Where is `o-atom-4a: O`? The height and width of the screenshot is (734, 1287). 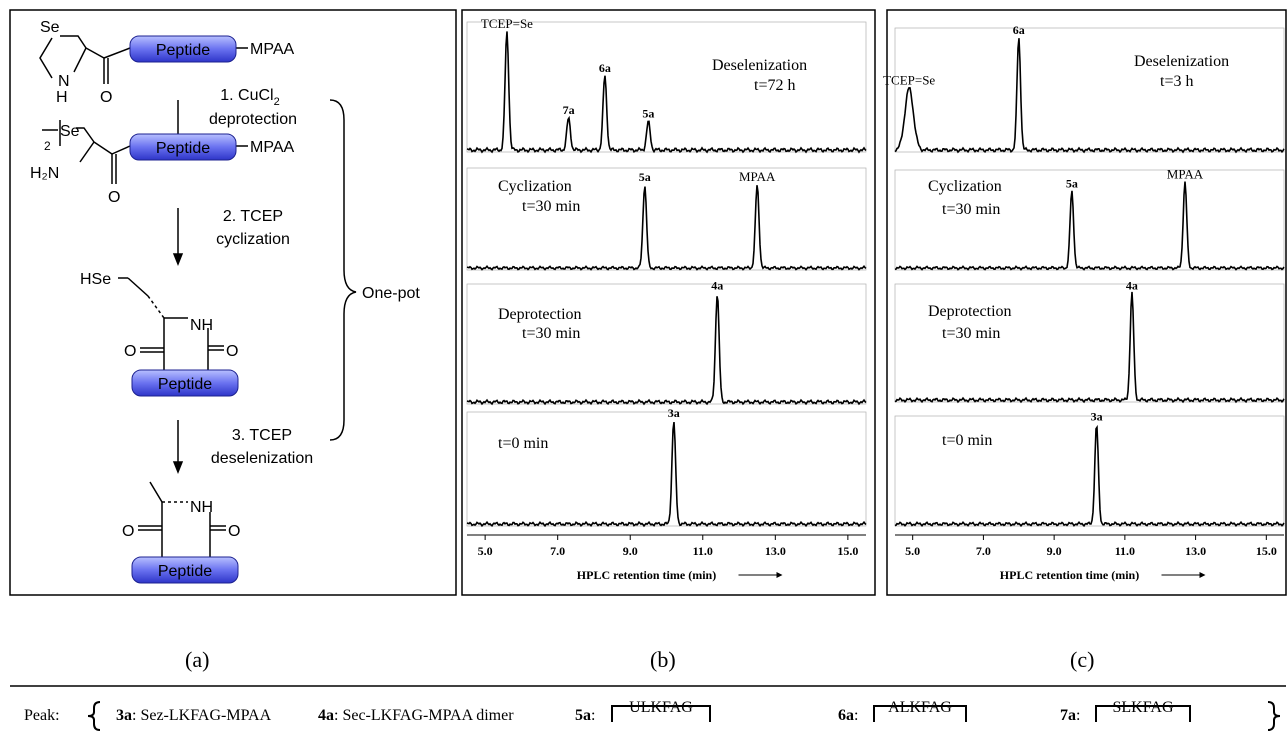
o-atom-4a: O is located at coordinates (128, 531).